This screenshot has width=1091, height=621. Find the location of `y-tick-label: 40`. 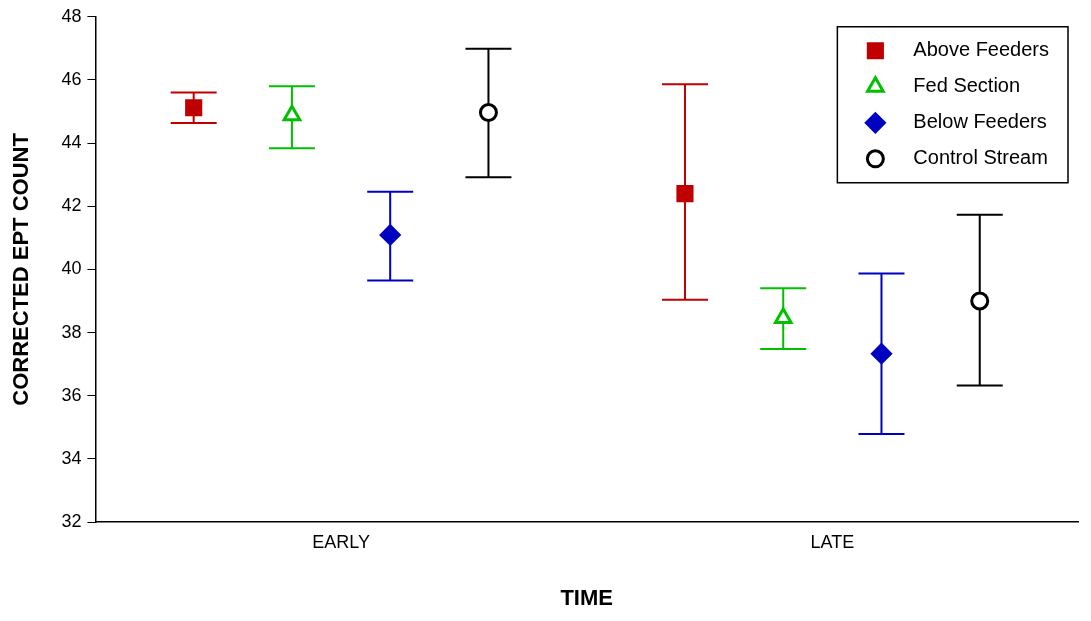

y-tick-label: 40 is located at coordinates (71, 268).